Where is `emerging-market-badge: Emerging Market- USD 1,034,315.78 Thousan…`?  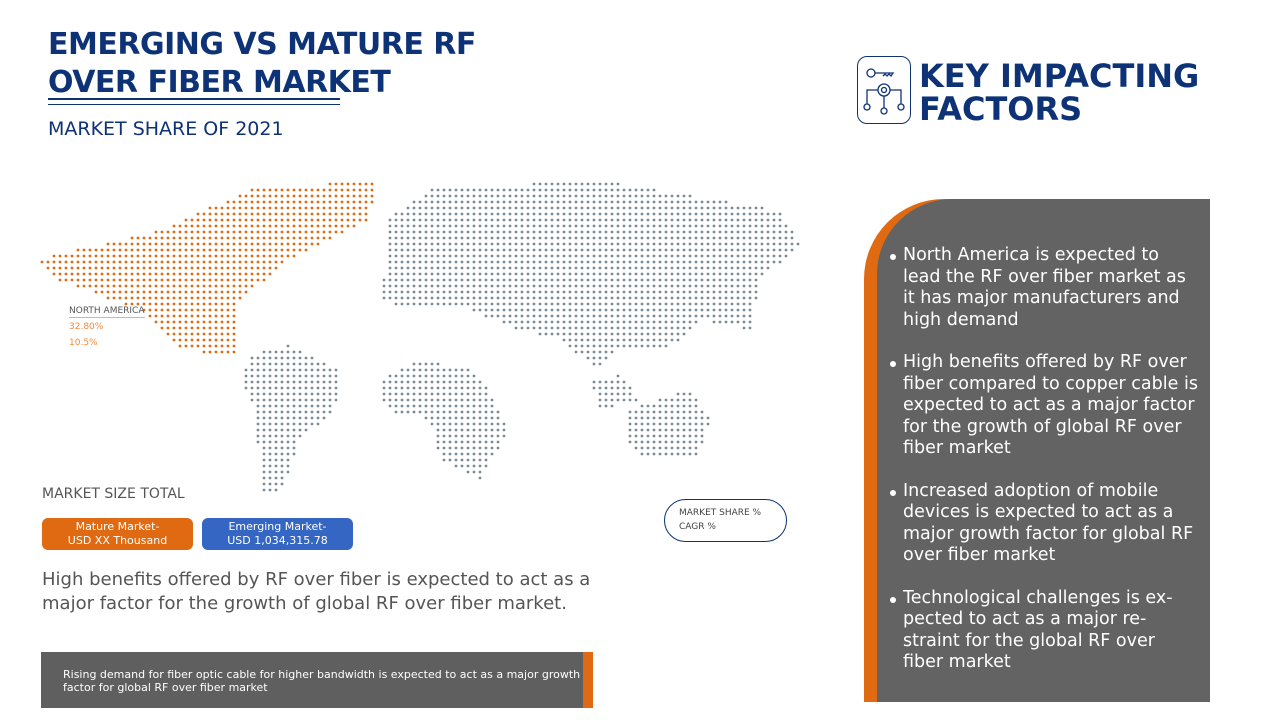 emerging-market-badge: Emerging Market- USD 1,034,315.78 Thousan… is located at coordinates (277, 539).